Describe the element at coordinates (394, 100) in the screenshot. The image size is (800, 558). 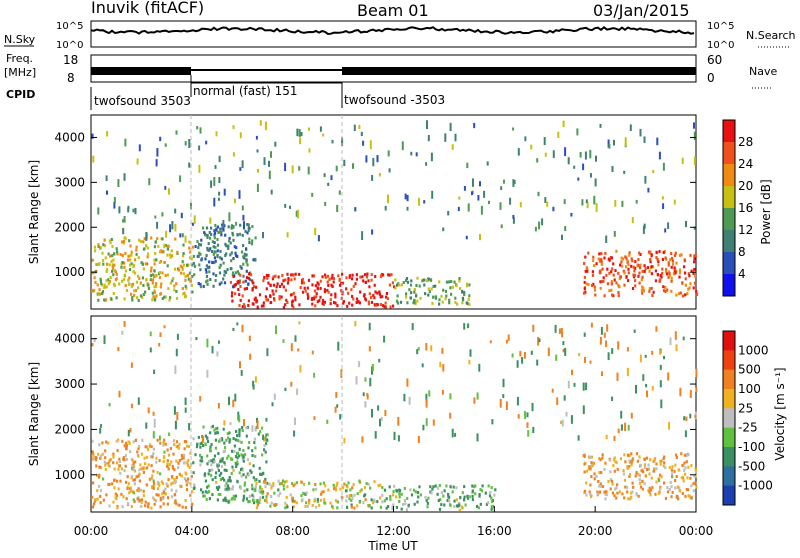
I see `cpid-segment-3: twofsound -3503` at that location.